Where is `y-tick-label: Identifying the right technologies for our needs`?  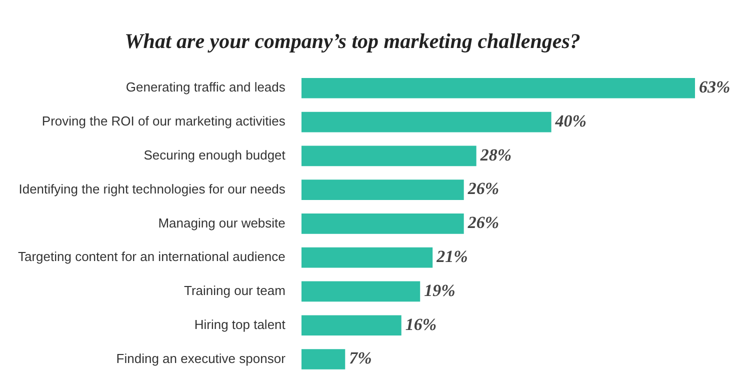 y-tick-label: Identifying the right technologies for our needs is located at coordinates (152, 188).